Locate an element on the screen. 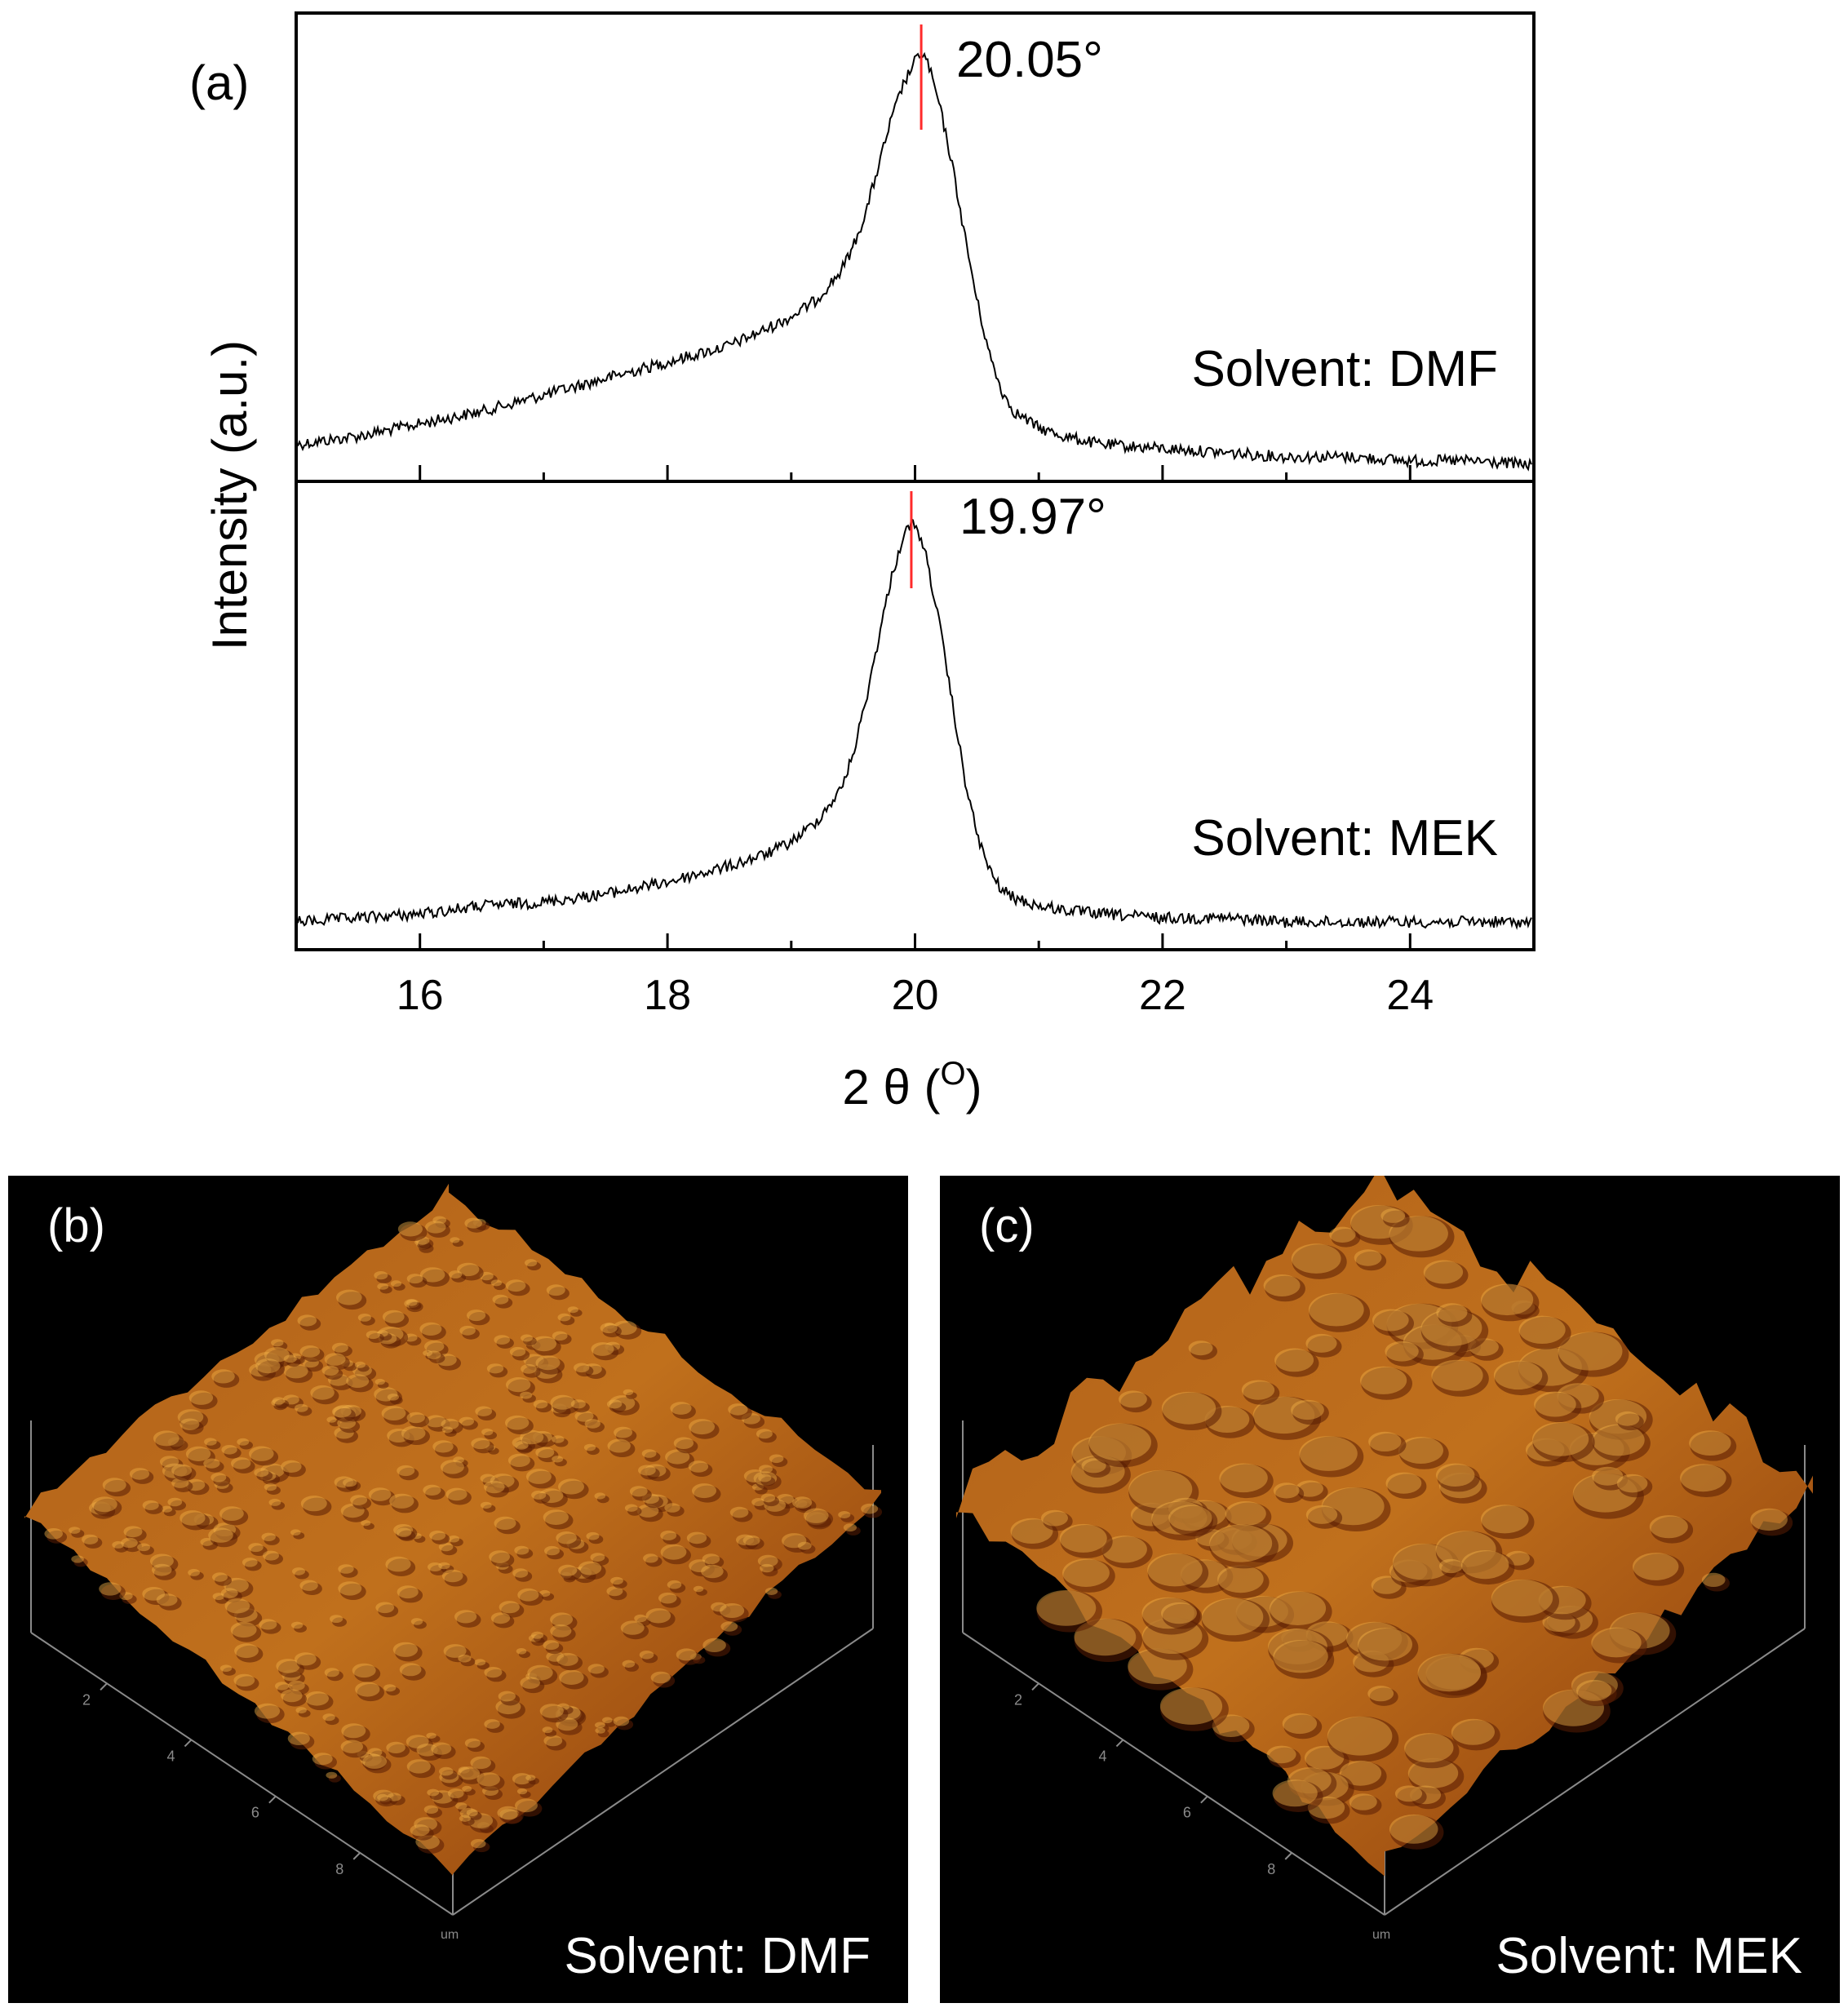 The image size is (1848, 2012). y-axis-label: Intensity (a.u.) is located at coordinates (229, 495).